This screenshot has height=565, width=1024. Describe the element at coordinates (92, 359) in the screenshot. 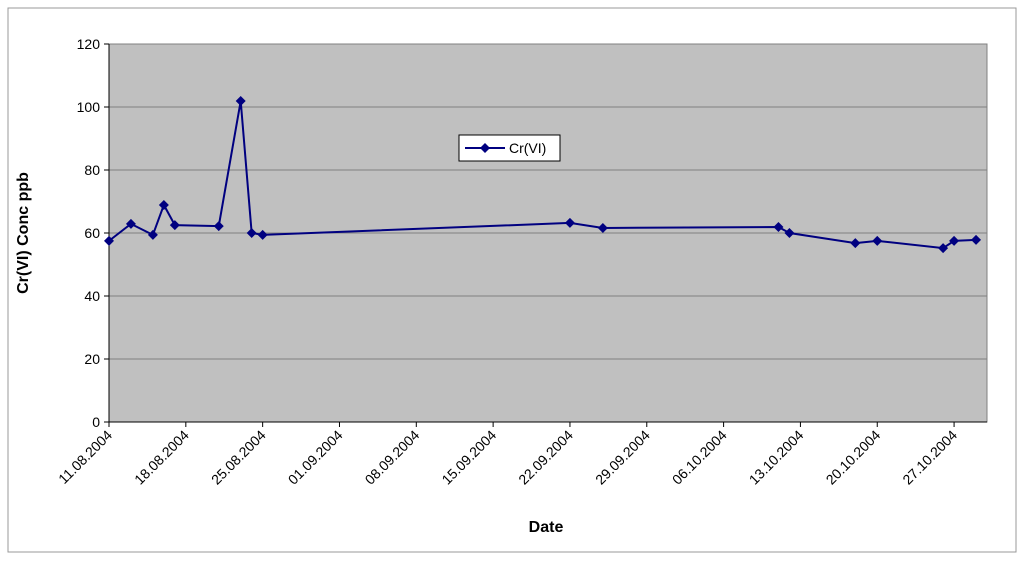

I see `y-tick-label: 20` at that location.